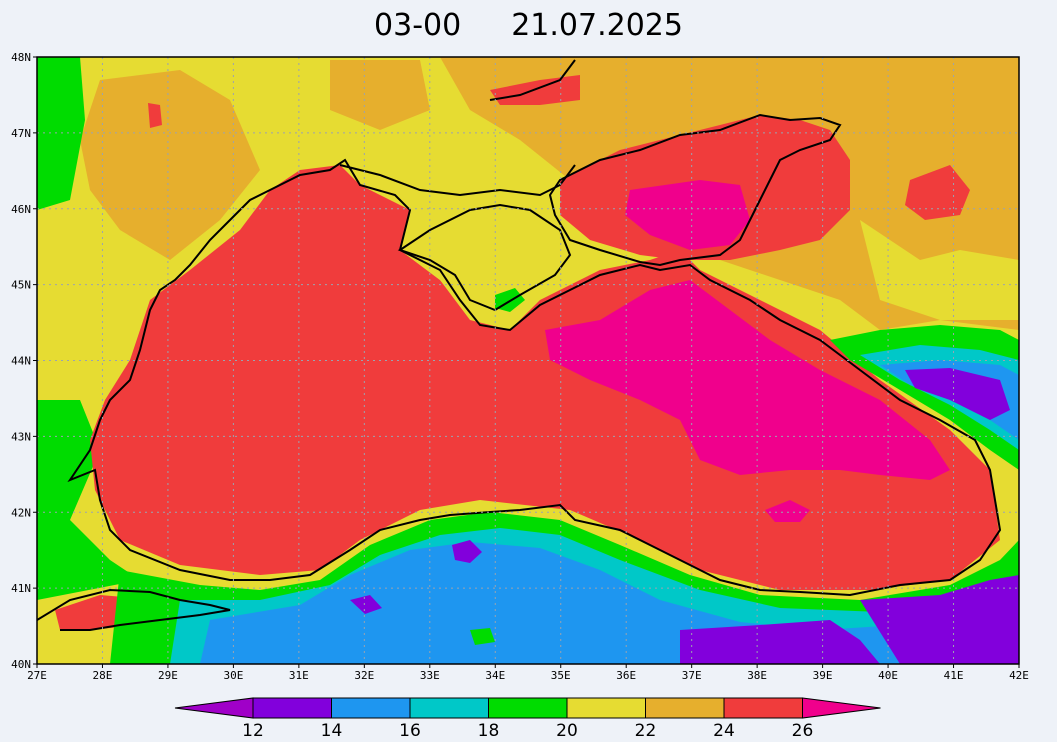  What do you see at coordinates (170, 165) in the screenshot?
I see `field-band-24-west` at bounding box center [170, 165].